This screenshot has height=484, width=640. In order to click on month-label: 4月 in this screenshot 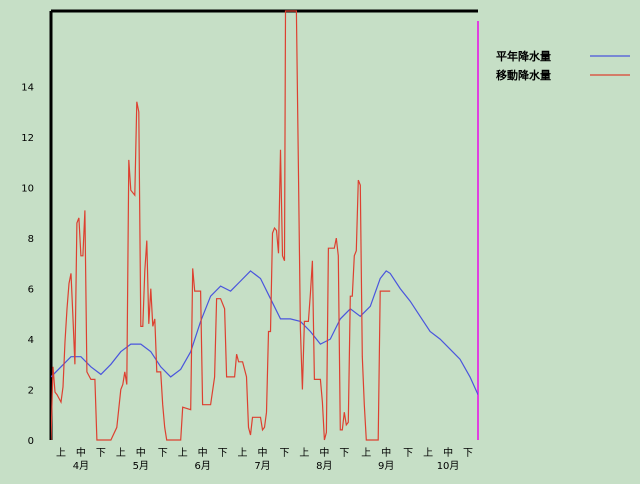, I will do `click(81, 466)`.